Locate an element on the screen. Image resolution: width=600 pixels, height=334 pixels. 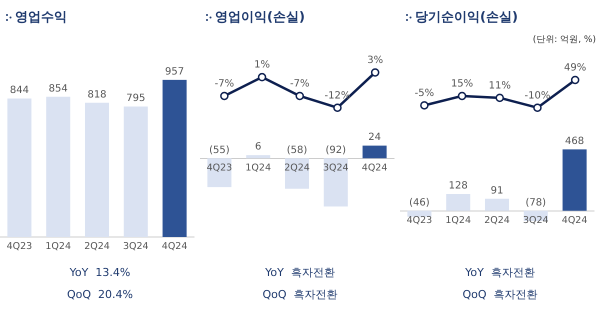
data-label: 128 is located at coordinates (458, 186).